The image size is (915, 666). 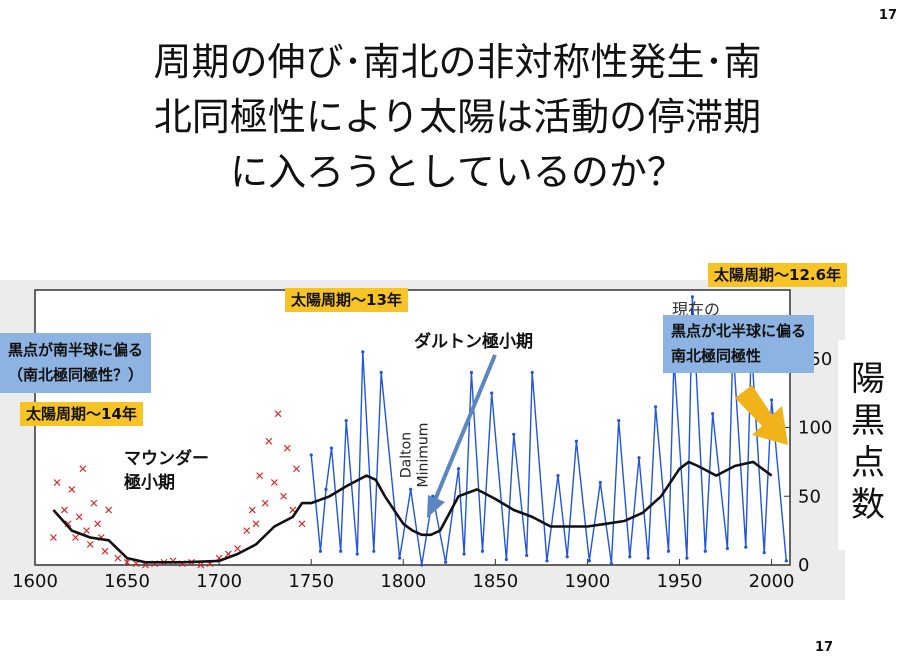 I want to click on page-number-top: 17, so click(x=887, y=15).